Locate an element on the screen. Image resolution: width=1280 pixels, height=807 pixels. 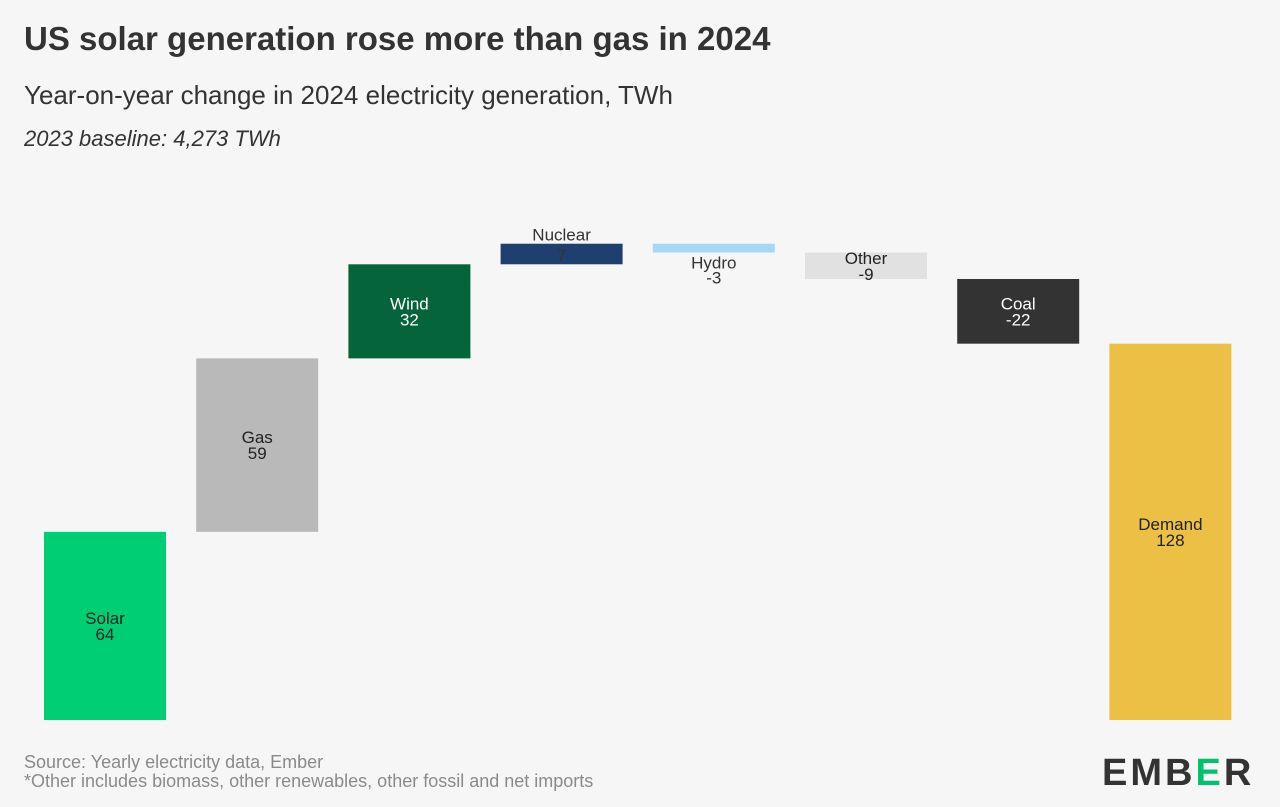
bar-solar is located at coordinates (105, 625).